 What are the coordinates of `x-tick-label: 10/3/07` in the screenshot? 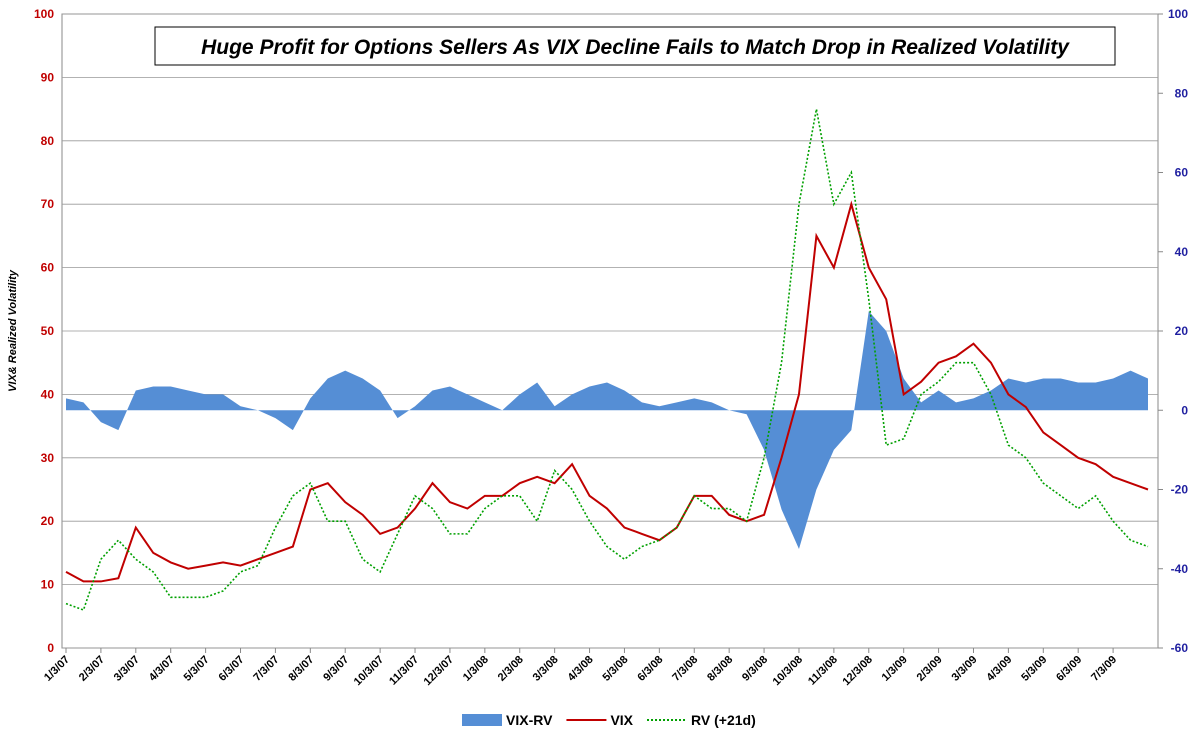 It's located at (369, 671).